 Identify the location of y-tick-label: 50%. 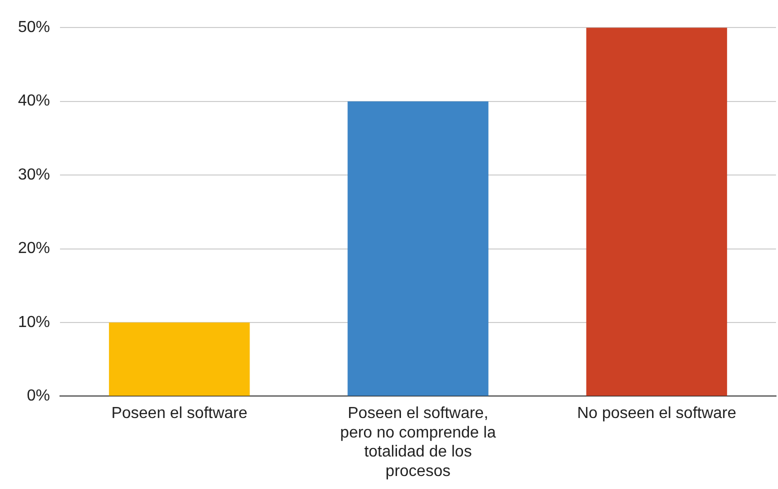
(34, 27).